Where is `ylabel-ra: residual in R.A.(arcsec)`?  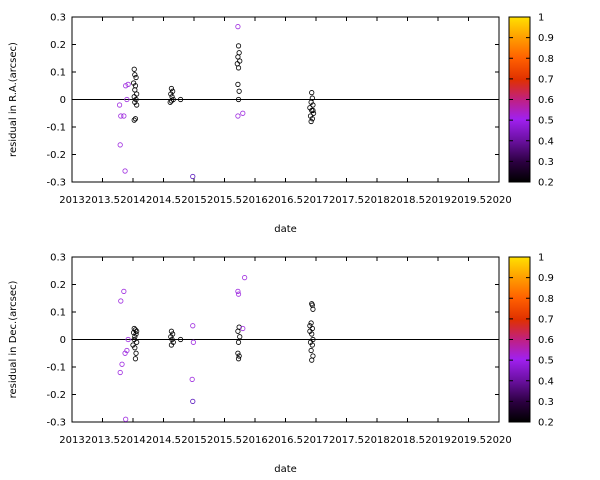 ylabel-ra: residual in R.A.(arcsec) is located at coordinates (13, 99).